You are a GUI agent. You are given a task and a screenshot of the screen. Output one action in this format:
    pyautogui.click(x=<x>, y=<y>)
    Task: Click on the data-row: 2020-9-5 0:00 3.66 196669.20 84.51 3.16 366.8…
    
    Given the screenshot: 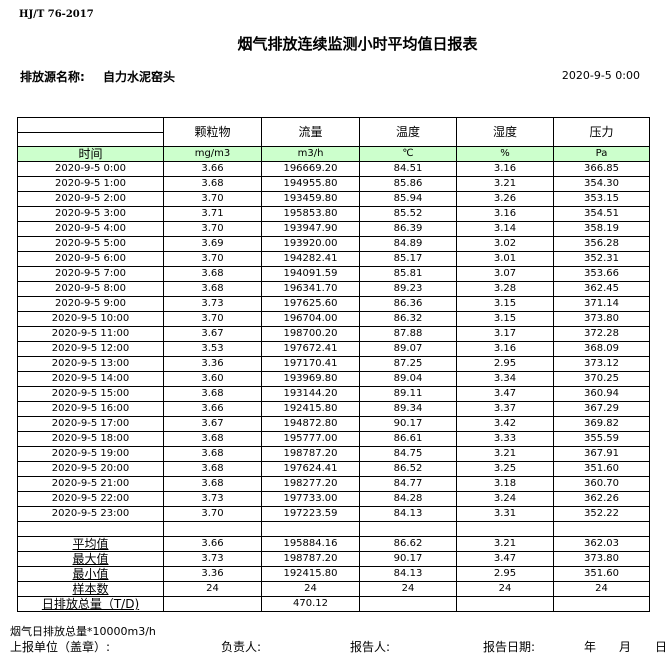 What is the action you would take?
    pyautogui.click(x=333, y=169)
    